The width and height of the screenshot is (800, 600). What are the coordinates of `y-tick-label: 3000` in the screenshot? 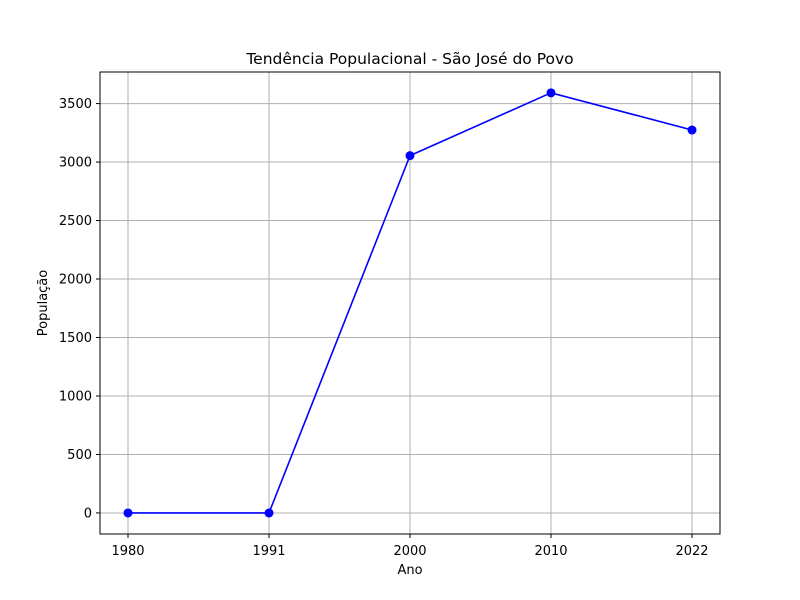 It's located at (75, 163).